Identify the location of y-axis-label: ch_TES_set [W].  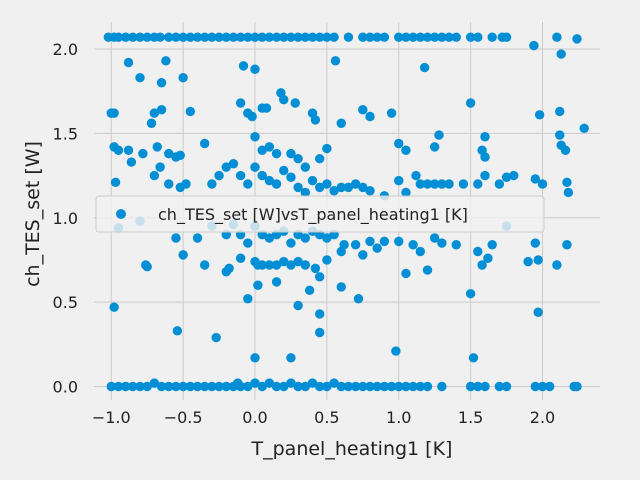
(33, 214).